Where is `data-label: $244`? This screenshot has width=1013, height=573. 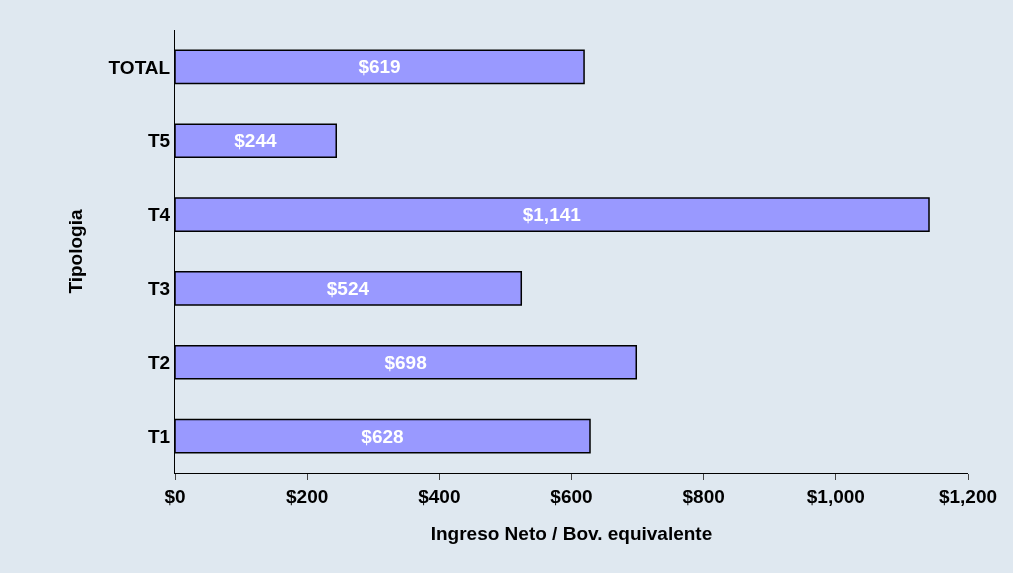 data-label: $244 is located at coordinates (255, 141).